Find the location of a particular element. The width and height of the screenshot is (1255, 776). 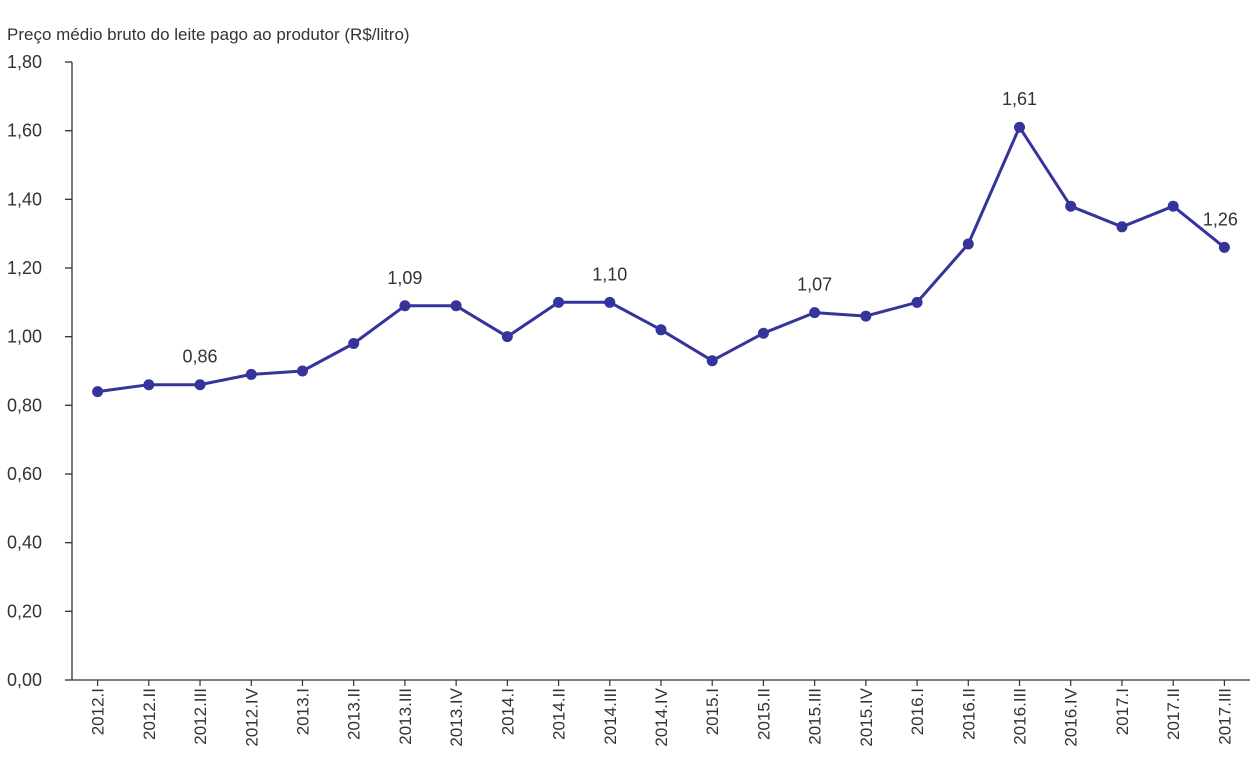

x-tick-label: 2017.I is located at coordinates (1122, 711).